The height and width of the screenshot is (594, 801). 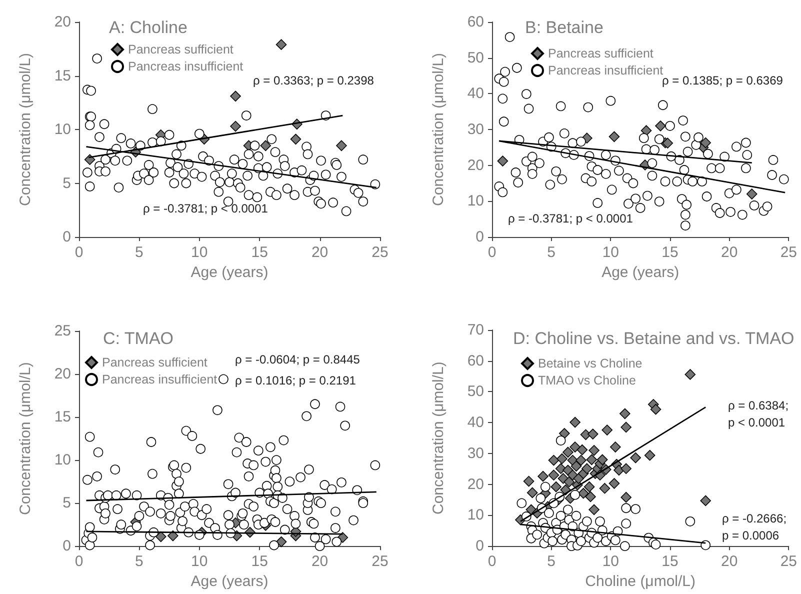 I want to click on annotation: ρ = -0.0604; p = 0.8445, so click(x=297, y=359).